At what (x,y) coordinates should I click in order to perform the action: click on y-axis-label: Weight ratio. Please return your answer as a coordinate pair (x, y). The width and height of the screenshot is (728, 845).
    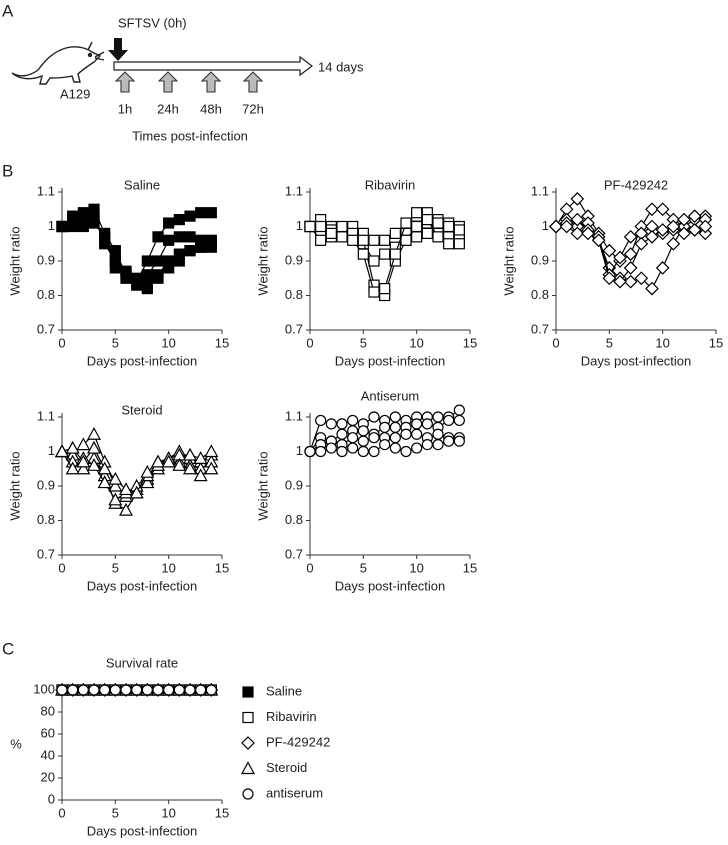
    Looking at the image, I should click on (14, 485).